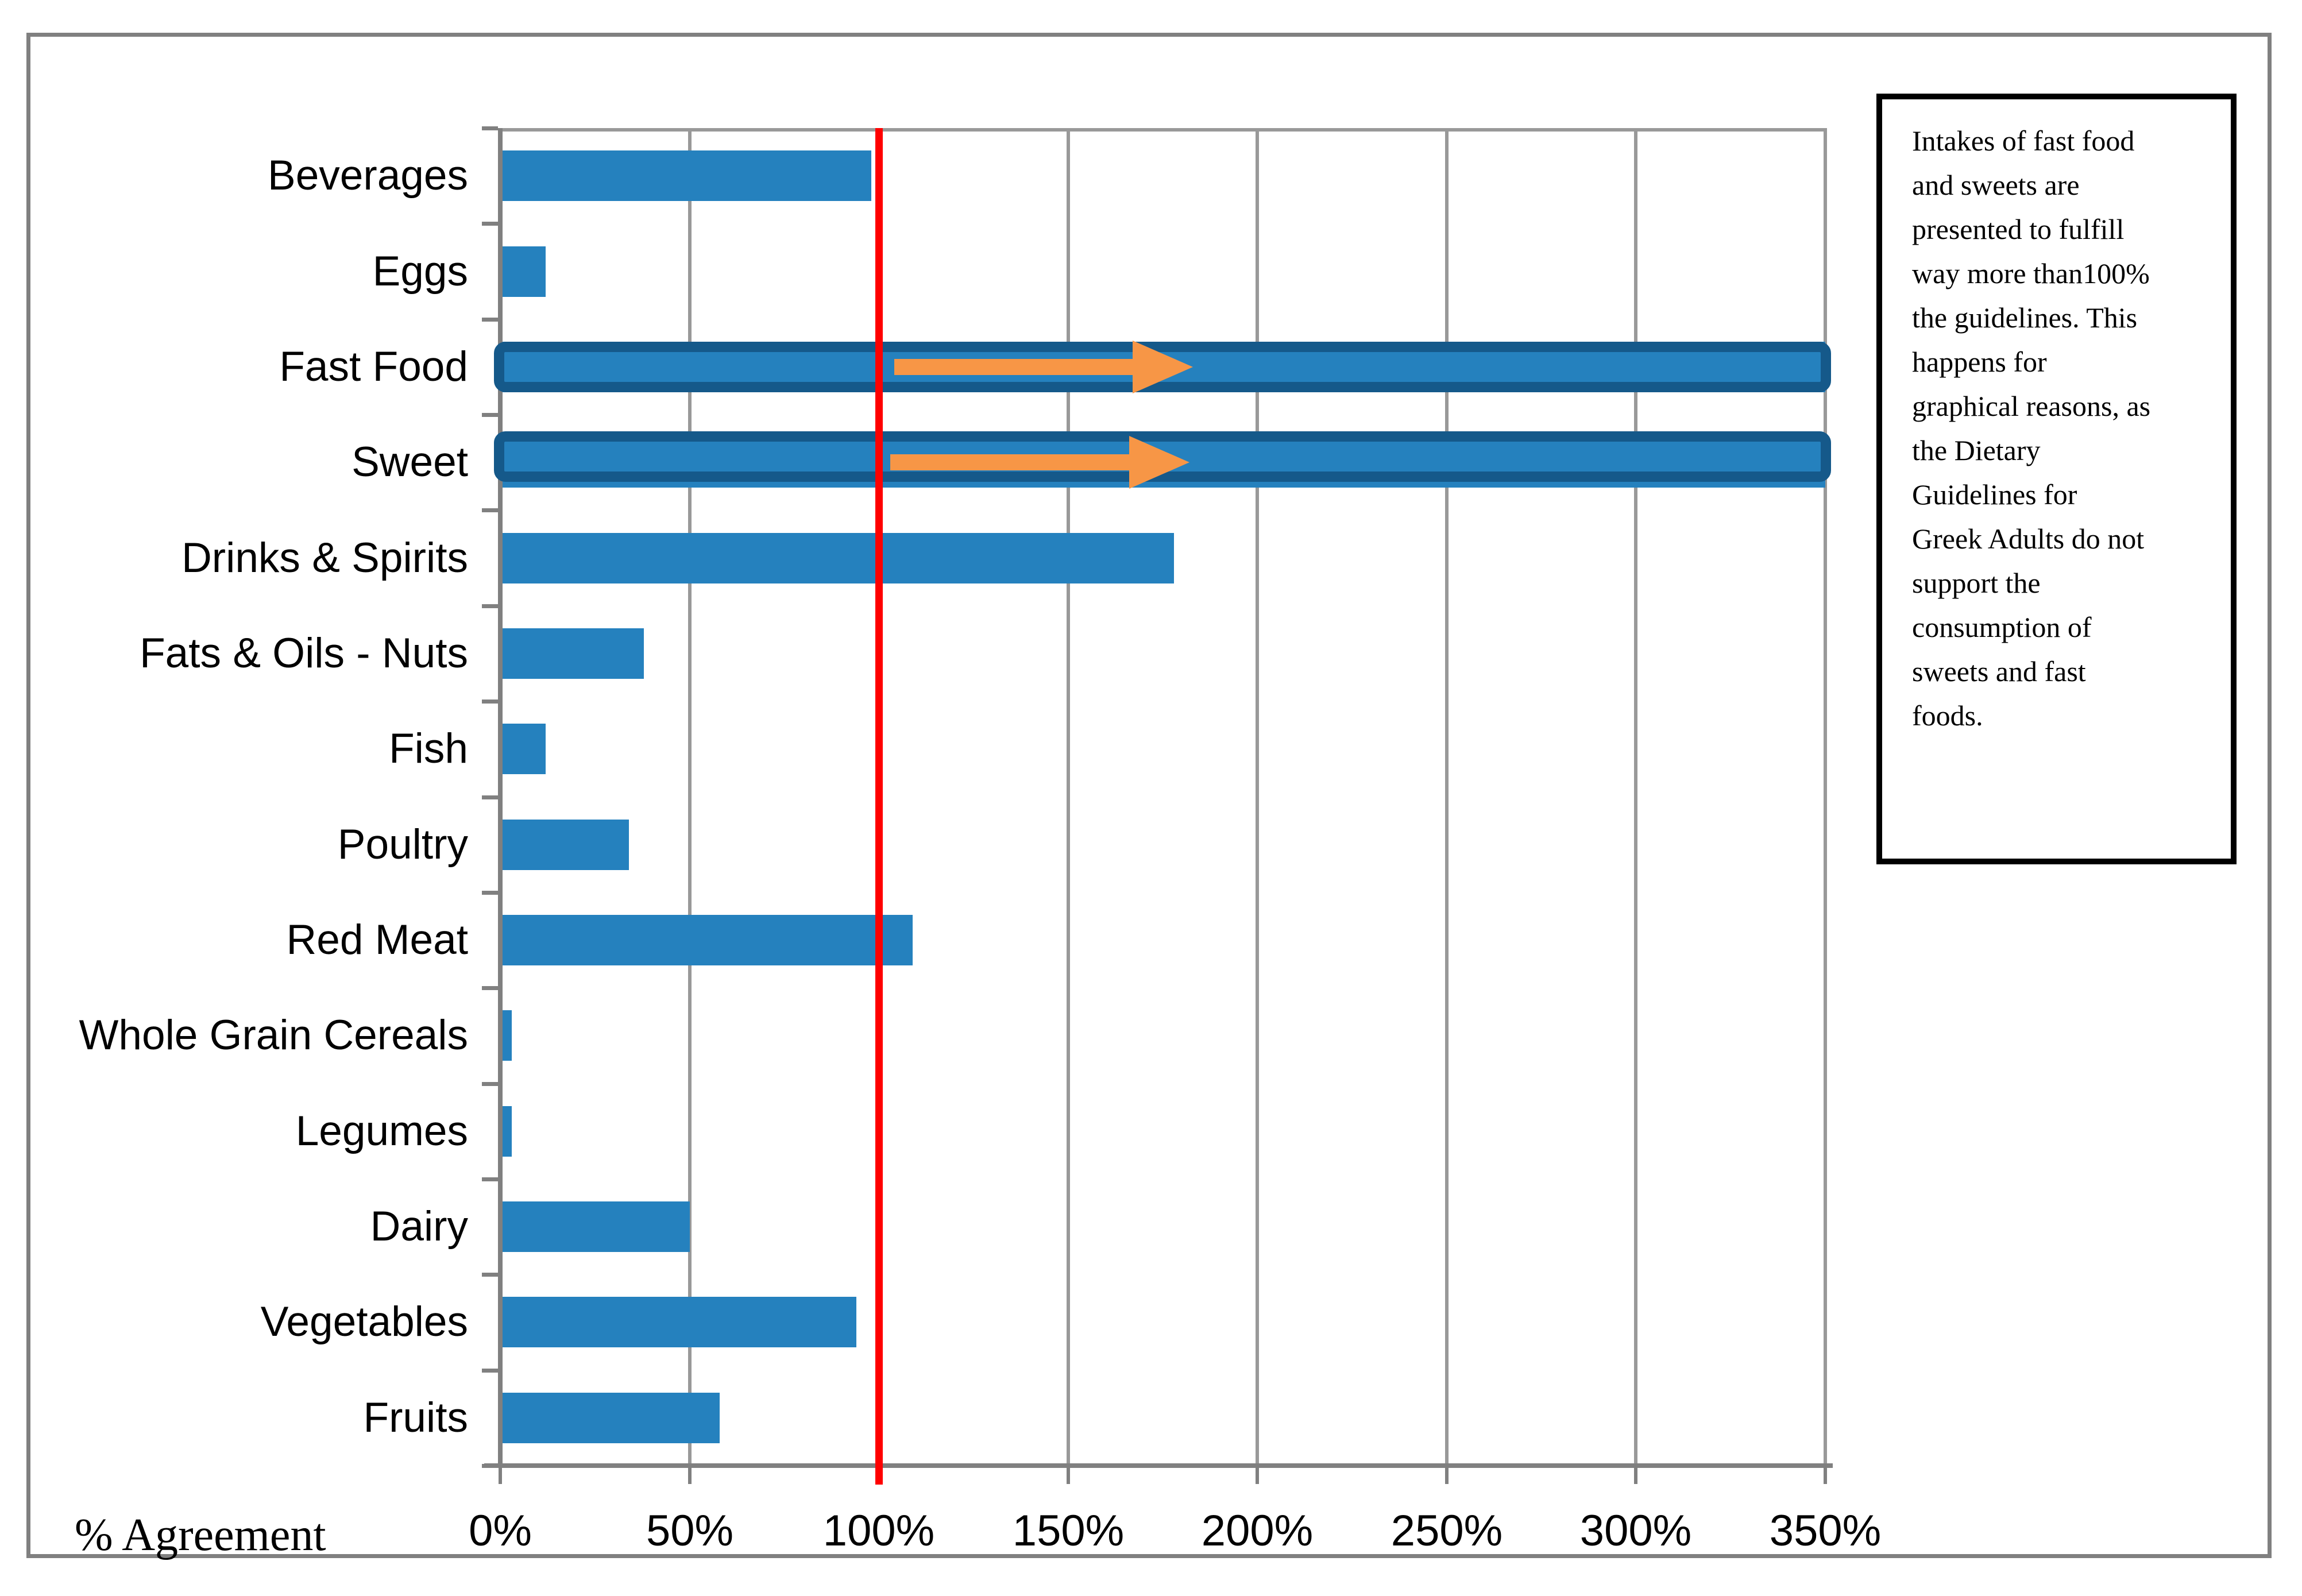  Describe the element at coordinates (410, 462) in the screenshot. I see `category-label: Sweet` at that location.